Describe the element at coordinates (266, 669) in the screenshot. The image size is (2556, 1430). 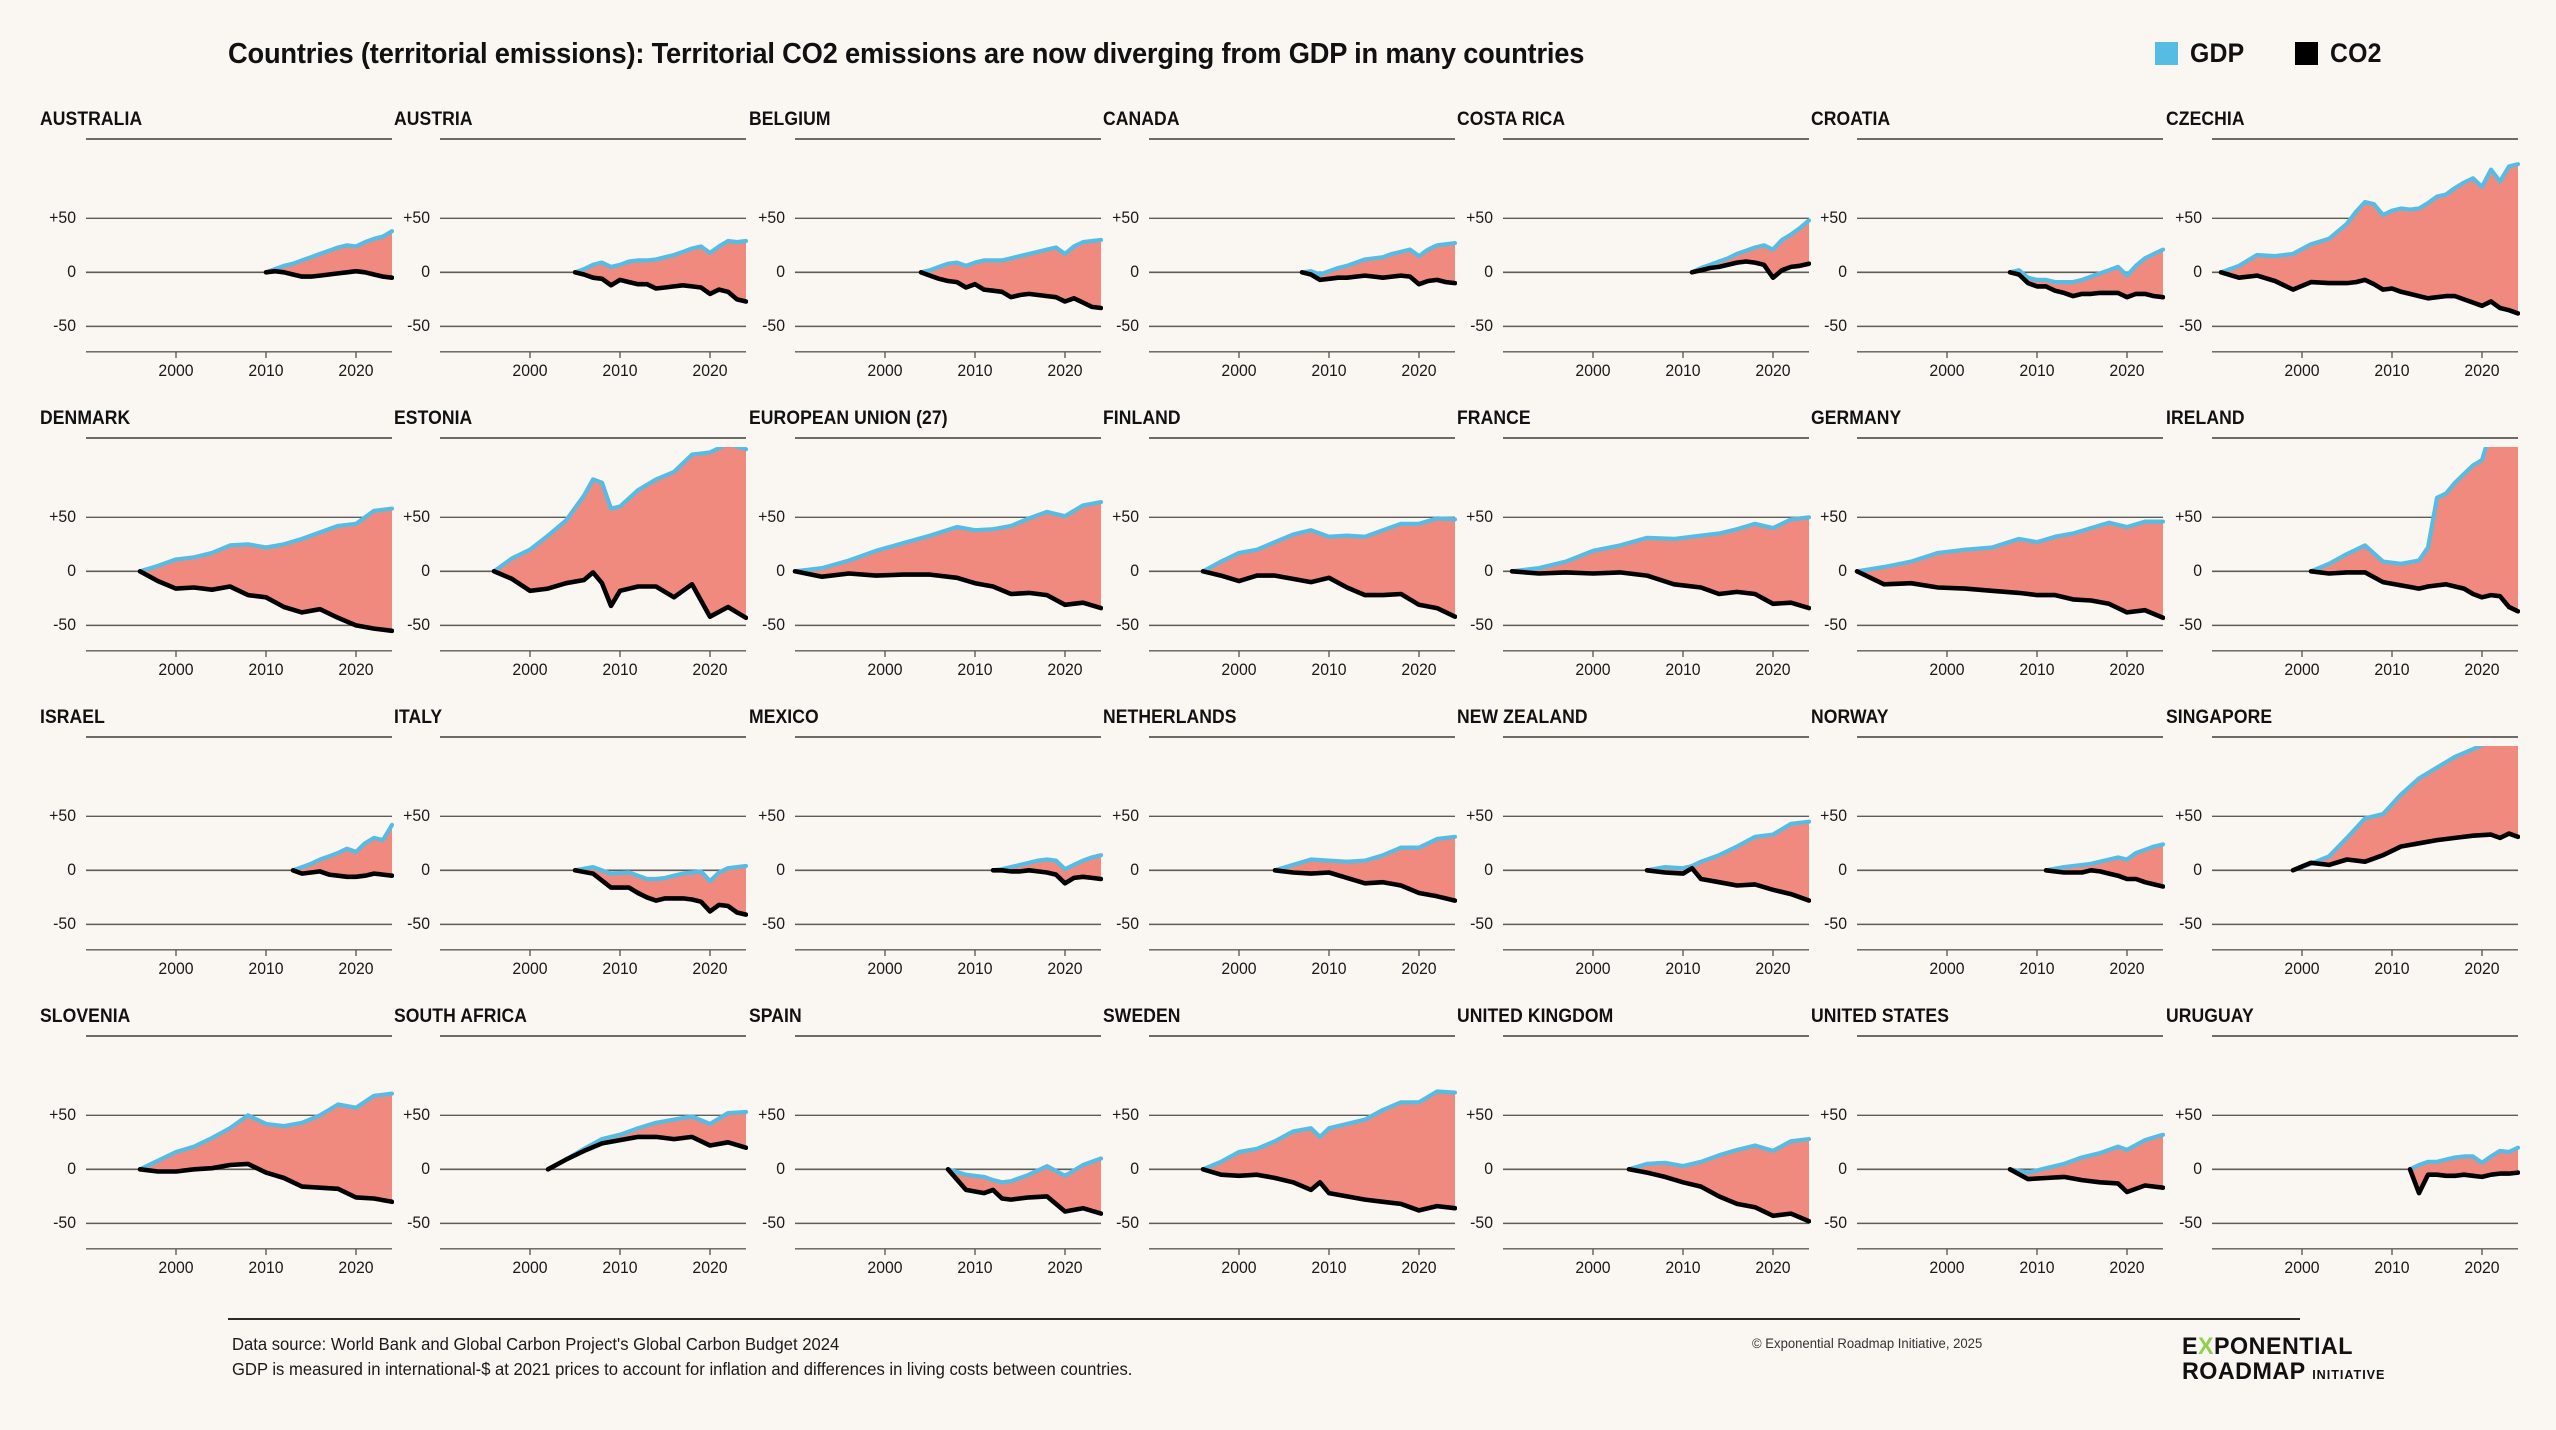
I see `x-tick-label: 2010` at that location.